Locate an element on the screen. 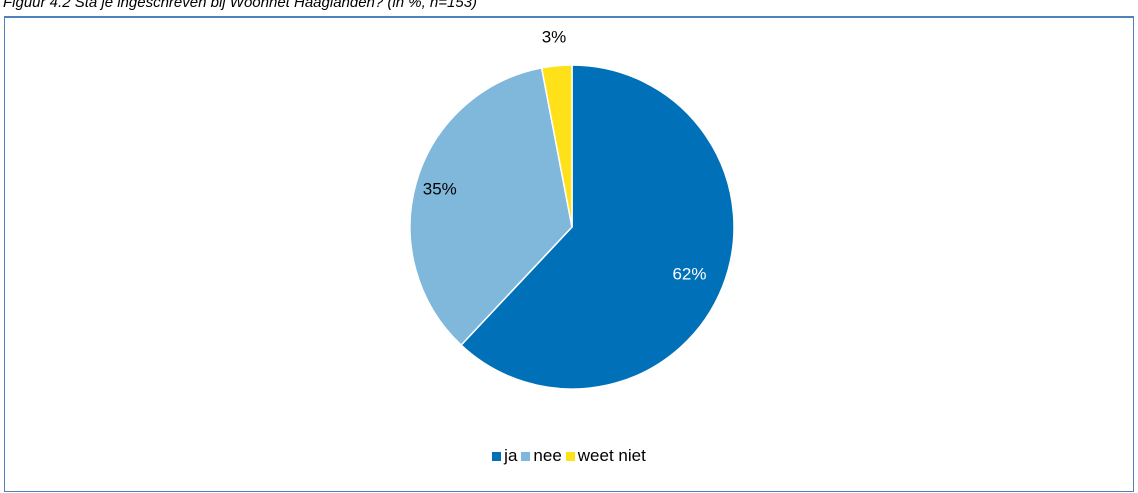 The width and height of the screenshot is (1138, 493). legend-swatch-ja is located at coordinates (497, 456).